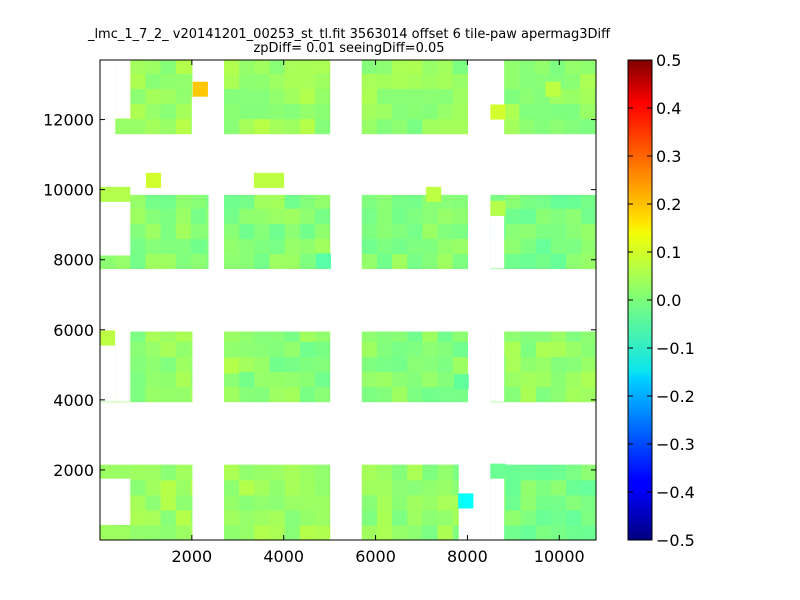  I want to click on colorbar-tick-label: −0.1, so click(675, 348).